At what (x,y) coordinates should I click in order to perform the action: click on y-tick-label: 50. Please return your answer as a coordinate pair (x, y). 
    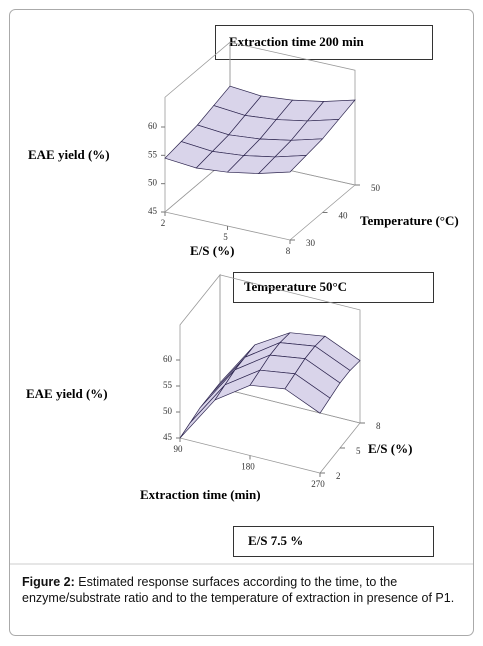
    Looking at the image, I should click on (376, 188).